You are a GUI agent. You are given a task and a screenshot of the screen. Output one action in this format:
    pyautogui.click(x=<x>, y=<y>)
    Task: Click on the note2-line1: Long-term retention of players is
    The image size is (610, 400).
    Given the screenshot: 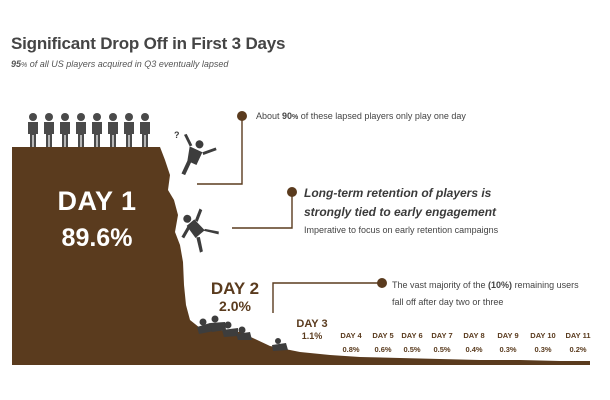 What is the action you would take?
    pyautogui.click(x=398, y=193)
    